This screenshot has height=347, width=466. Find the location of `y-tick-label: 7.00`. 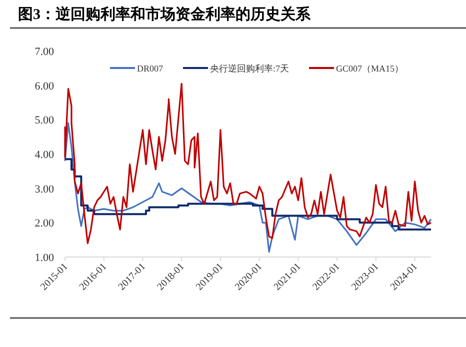

y-tick-label: 7.00 is located at coordinates (44, 52).